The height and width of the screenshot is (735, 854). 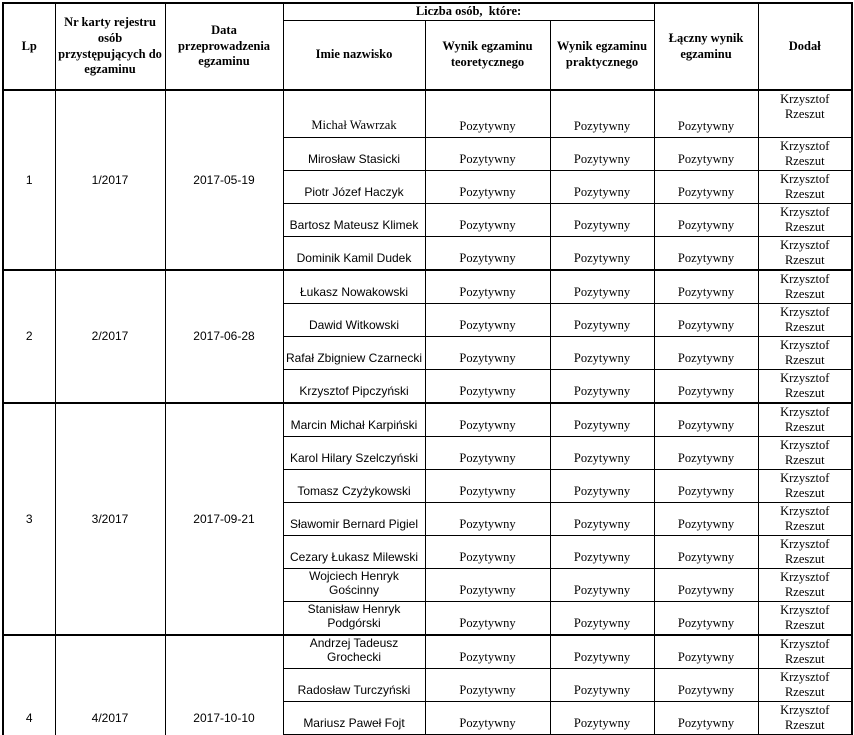 What do you see at coordinates (354, 219) in the screenshot?
I see `name-cell: Bartosz Mateusz Klimek` at bounding box center [354, 219].